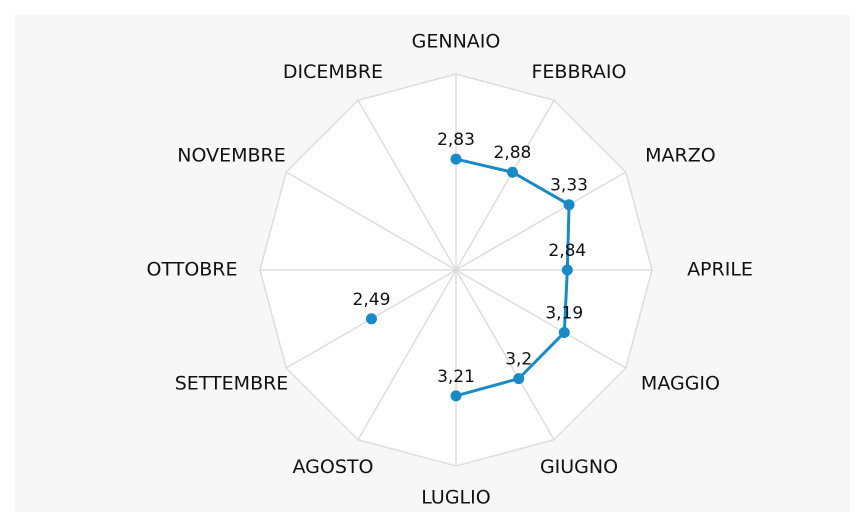 The image size is (864, 526). I want to click on value-label: 2,83, so click(456, 140).